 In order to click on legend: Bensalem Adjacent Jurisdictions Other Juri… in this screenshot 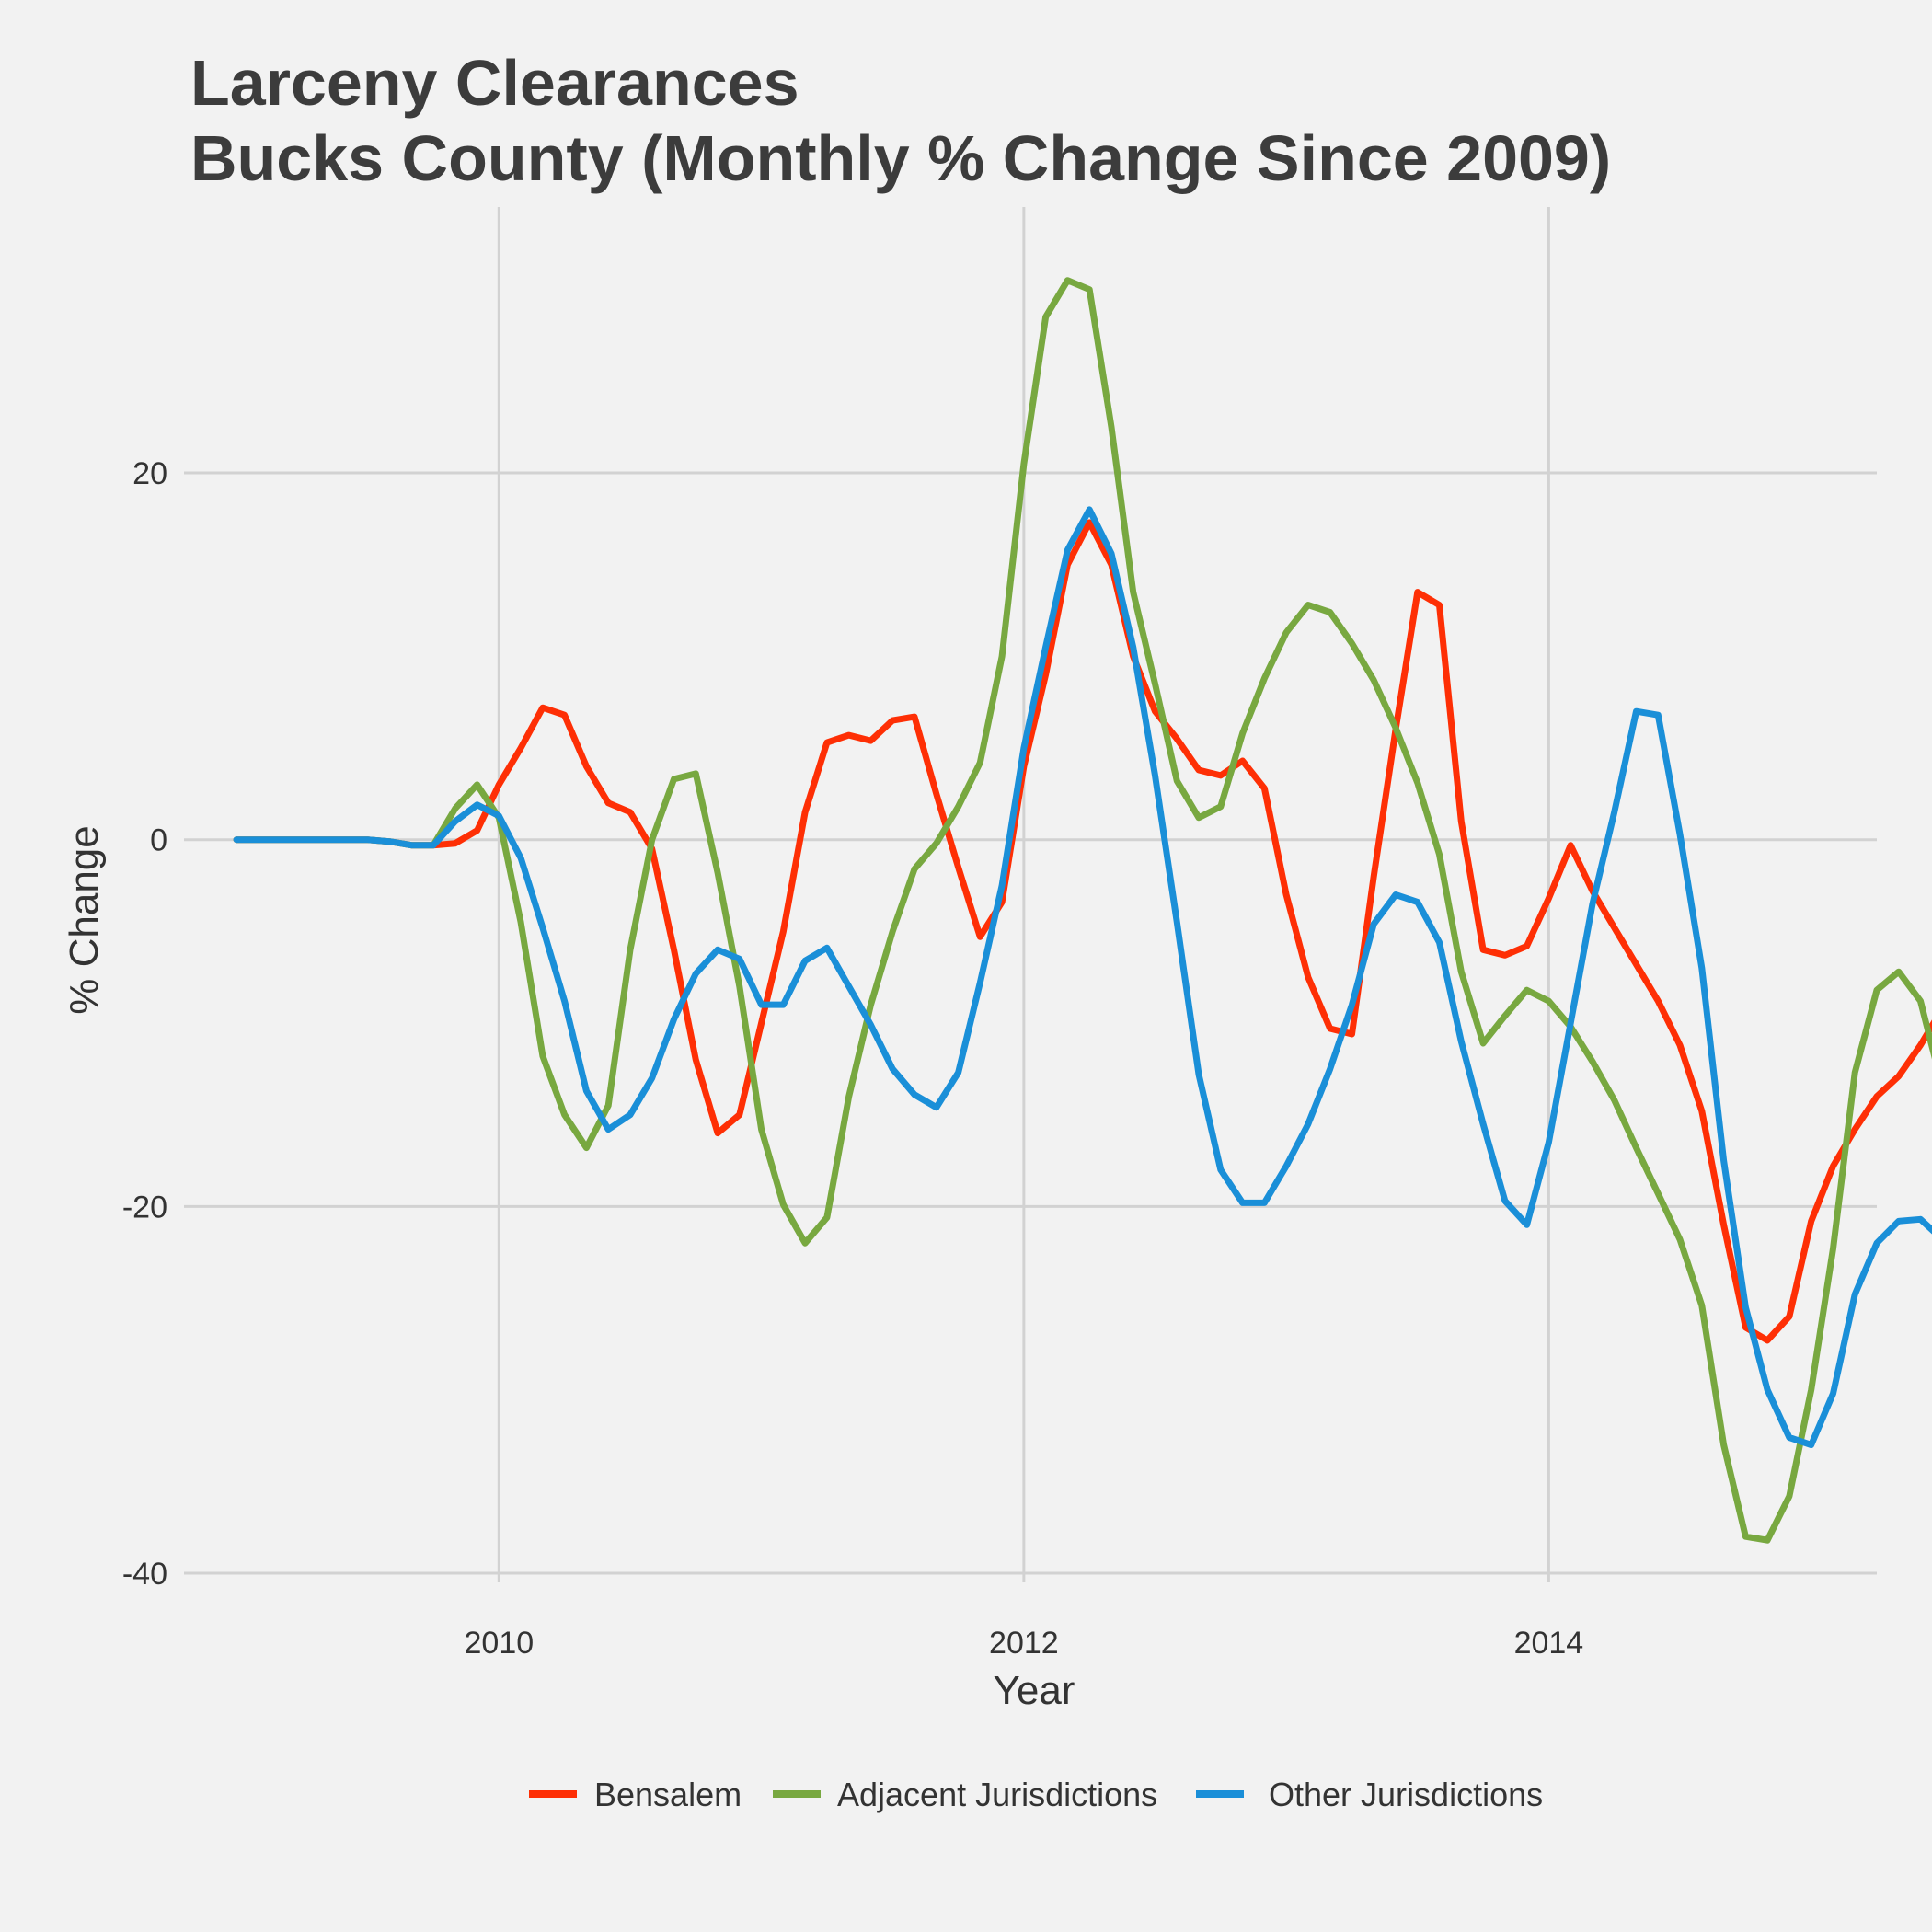, I will do `click(1036, 1794)`.